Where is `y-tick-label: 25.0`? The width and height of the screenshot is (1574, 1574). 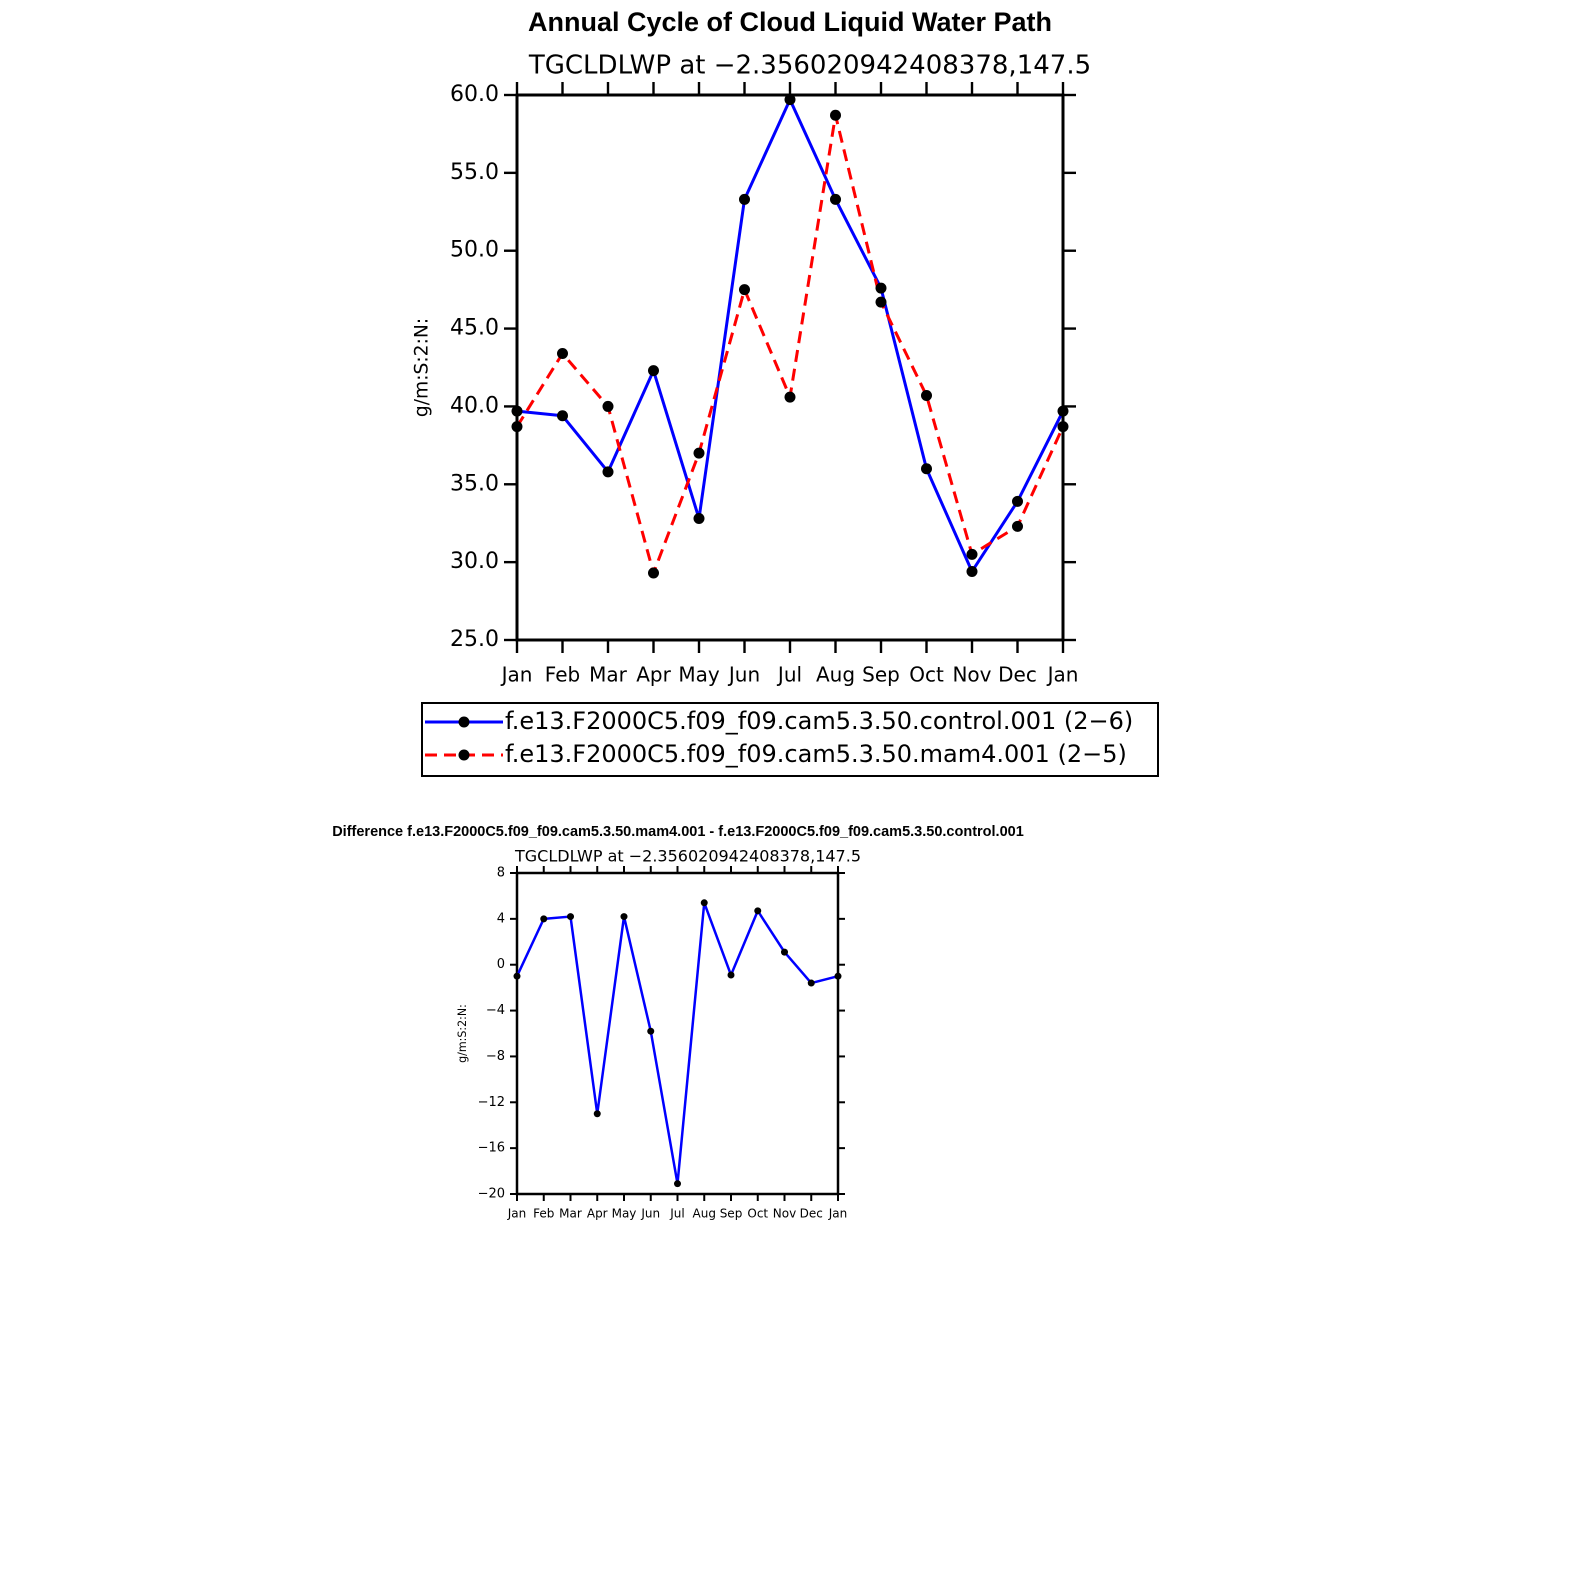 y-tick-label: 25.0 is located at coordinates (474, 639).